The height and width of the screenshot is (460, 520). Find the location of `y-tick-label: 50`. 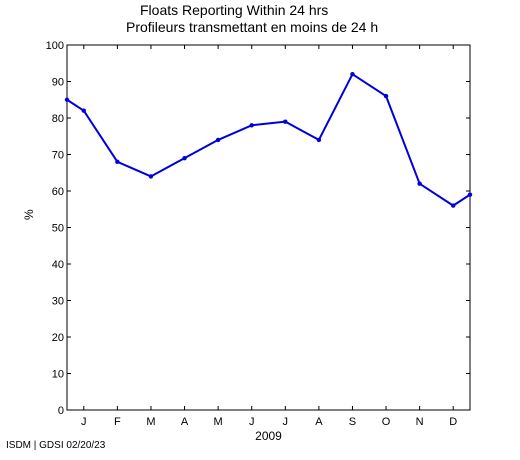

y-tick-label: 50 is located at coordinates (58, 229).